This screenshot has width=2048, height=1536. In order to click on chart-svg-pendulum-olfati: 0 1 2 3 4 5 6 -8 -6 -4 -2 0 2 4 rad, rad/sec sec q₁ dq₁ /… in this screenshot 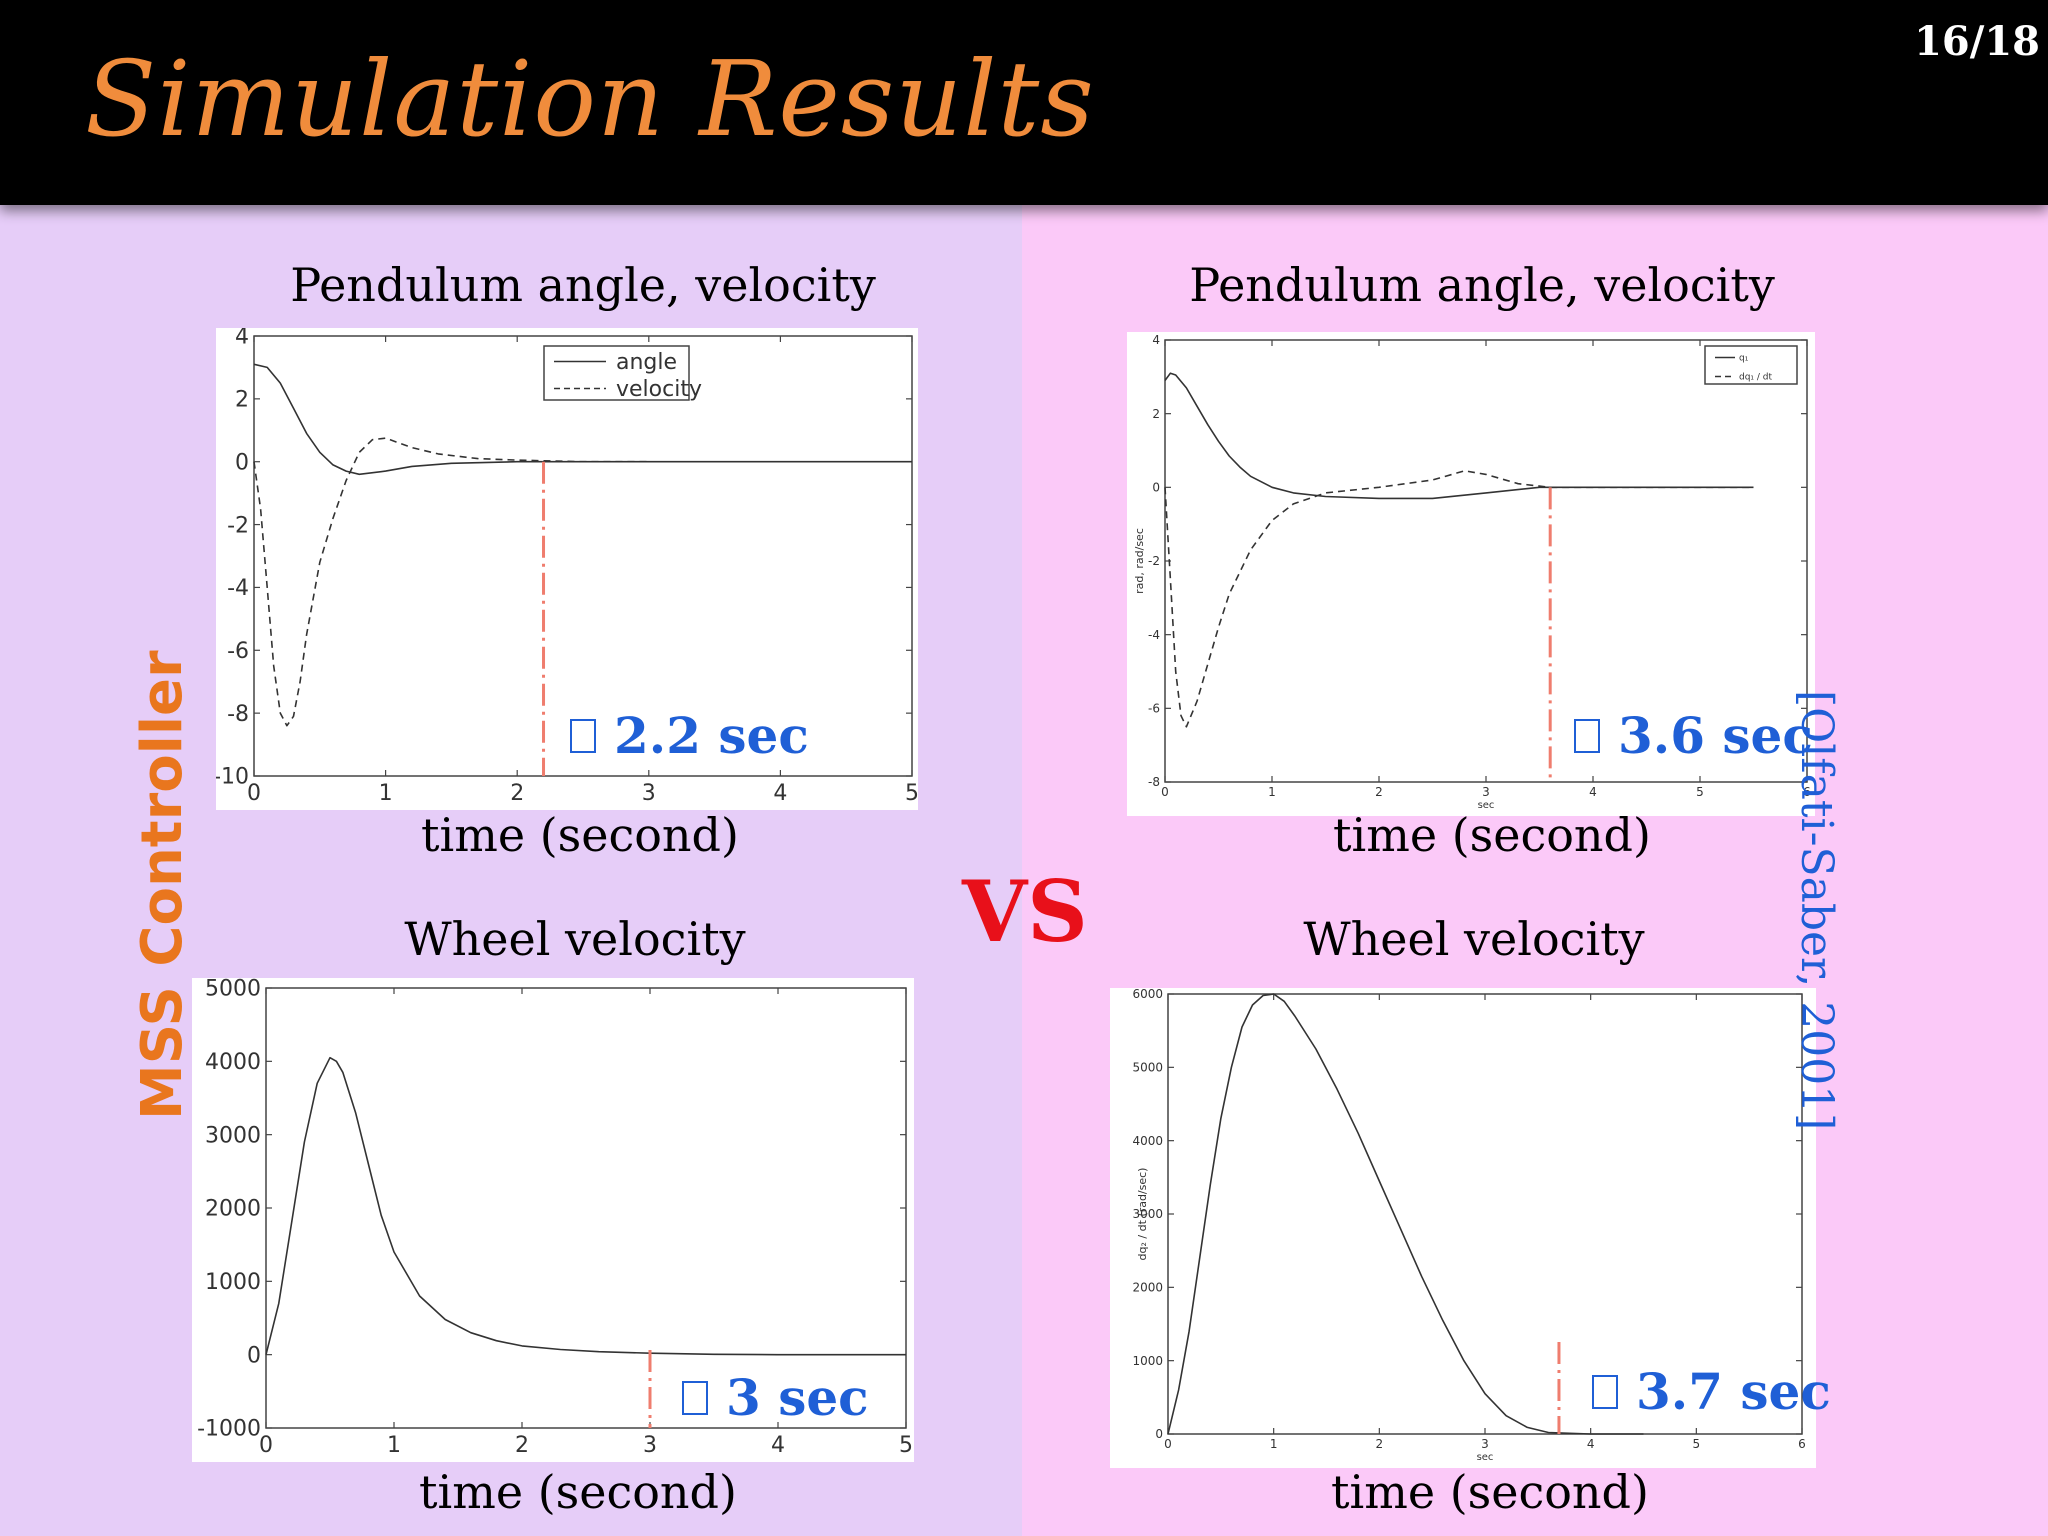, I will do `click(1472, 572)`.